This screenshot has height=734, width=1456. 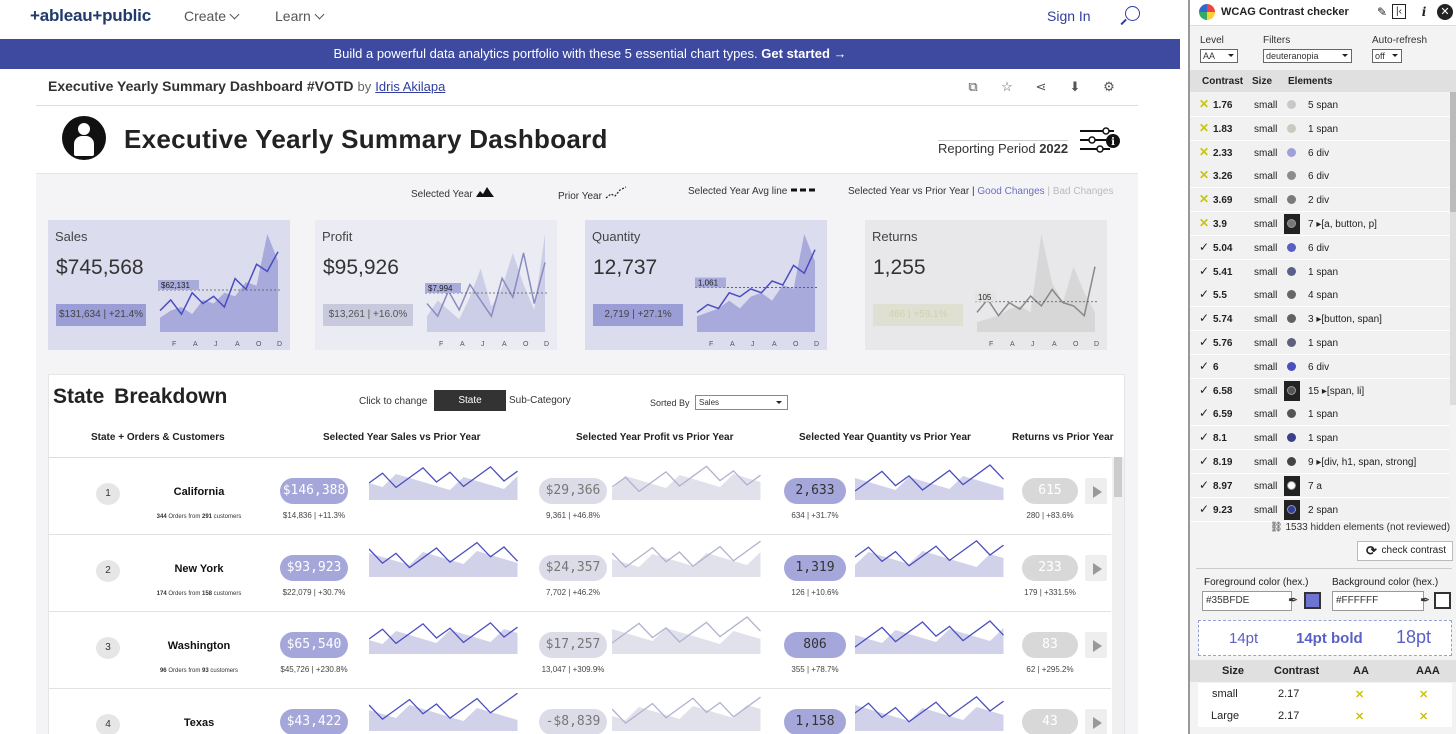 What do you see at coordinates (1310, 81) in the screenshot?
I see `col-elements: Elements` at bounding box center [1310, 81].